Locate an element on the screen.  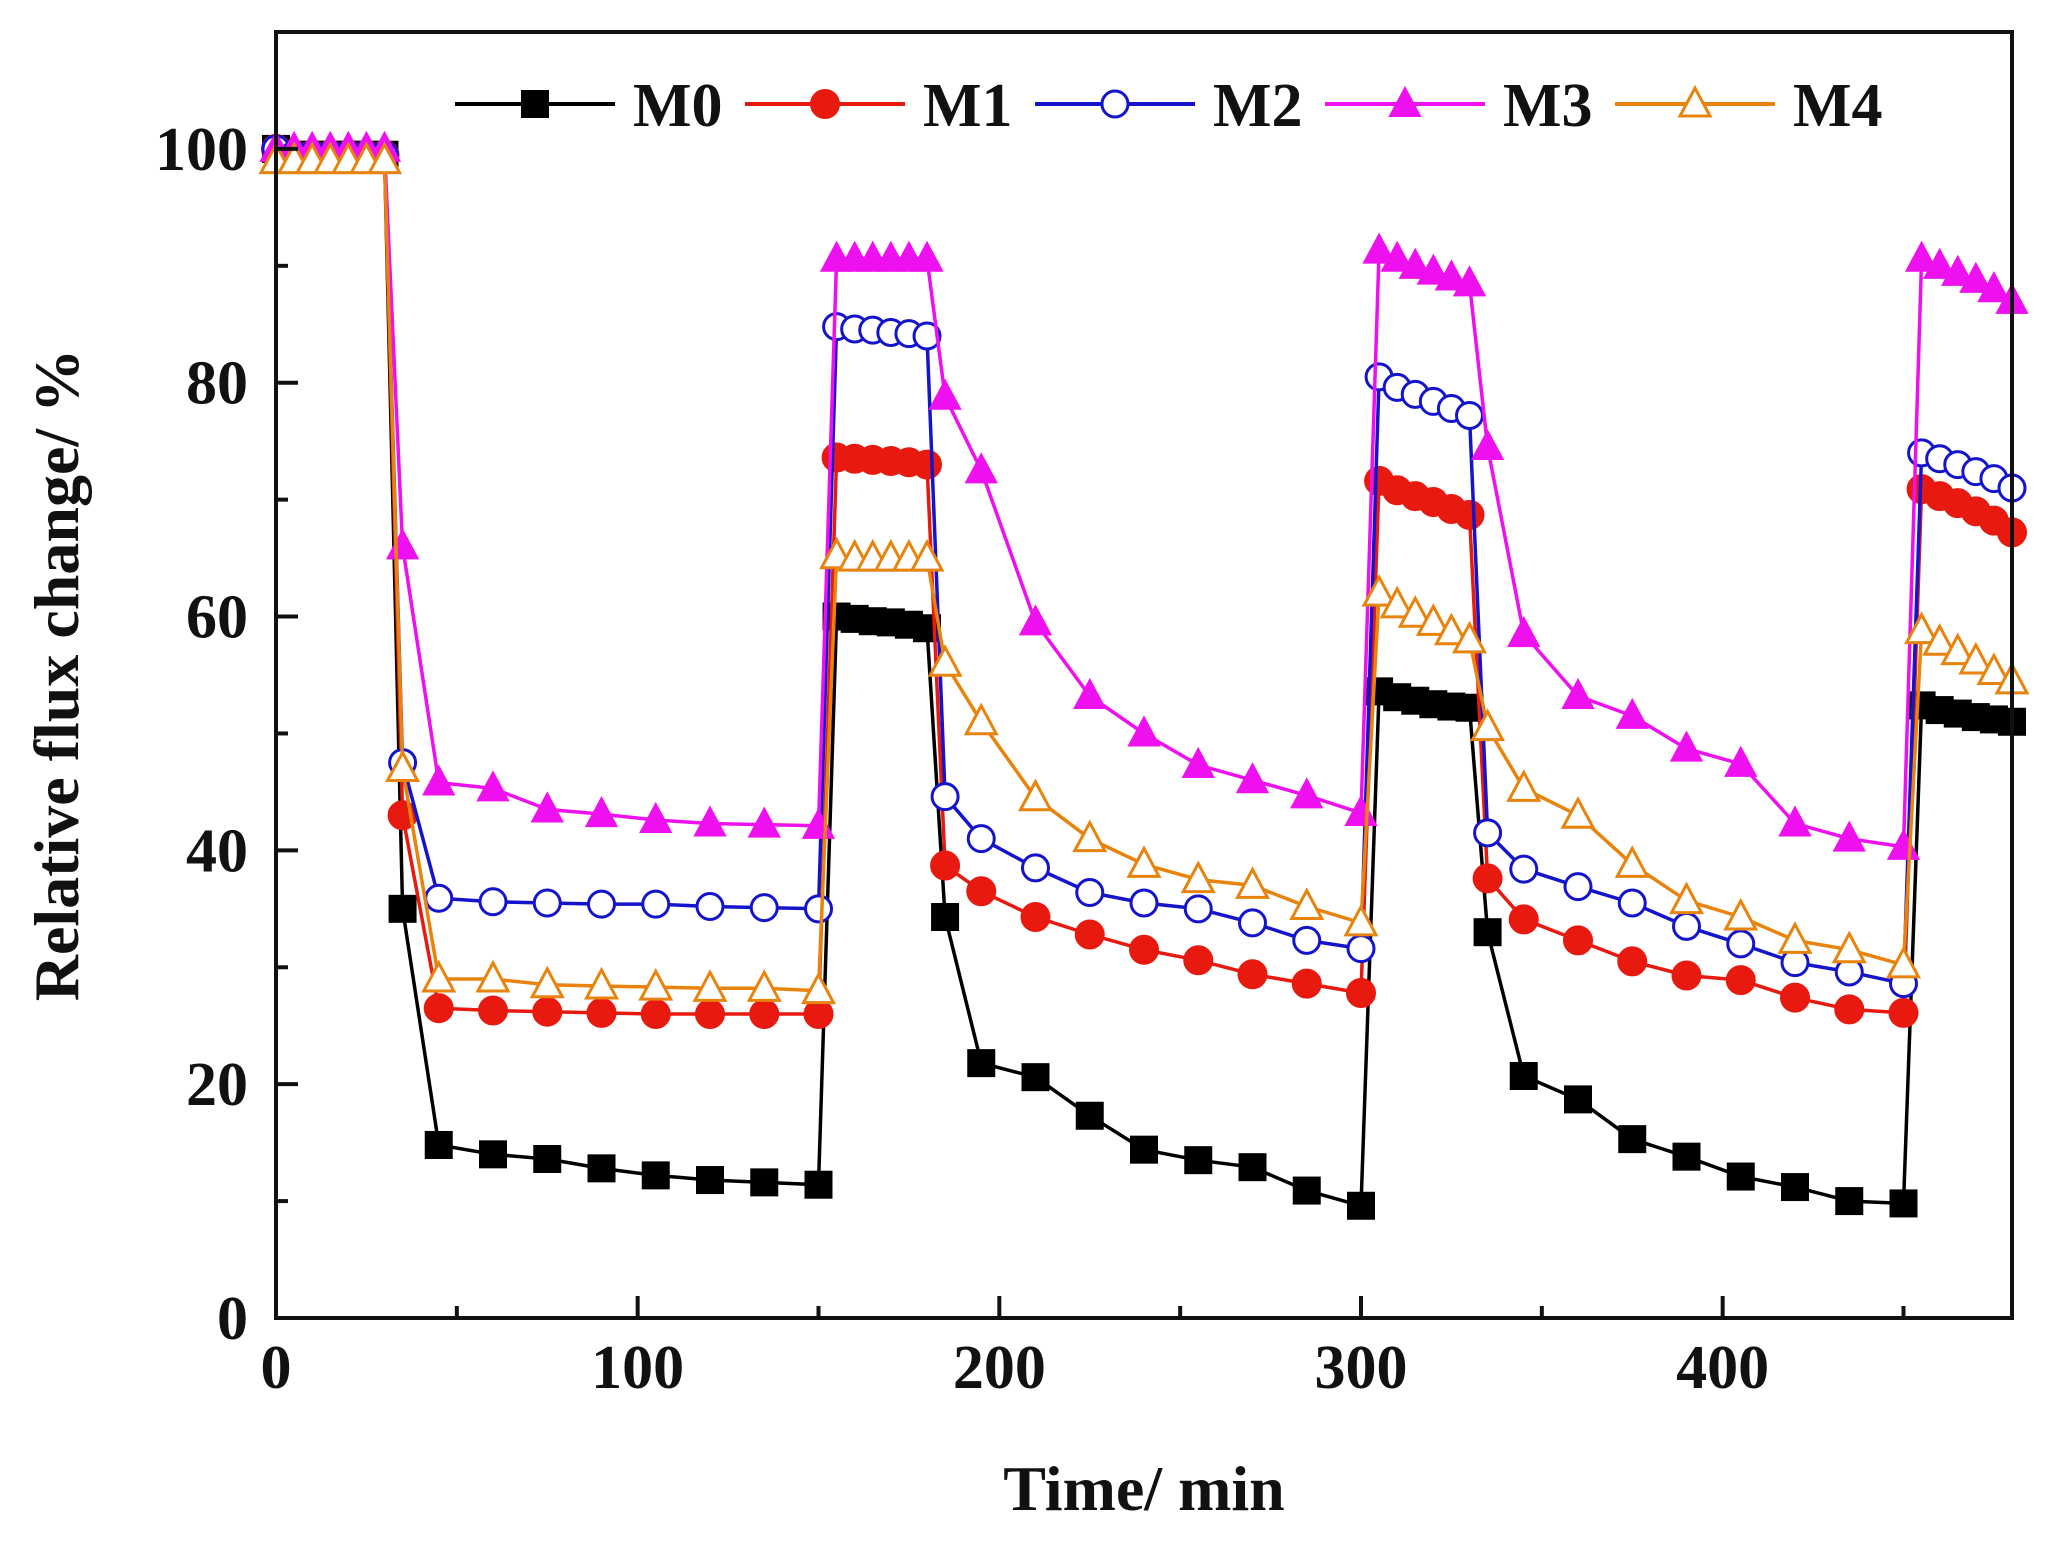
legend-item-m4: M4 is located at coordinates (1749, 106).